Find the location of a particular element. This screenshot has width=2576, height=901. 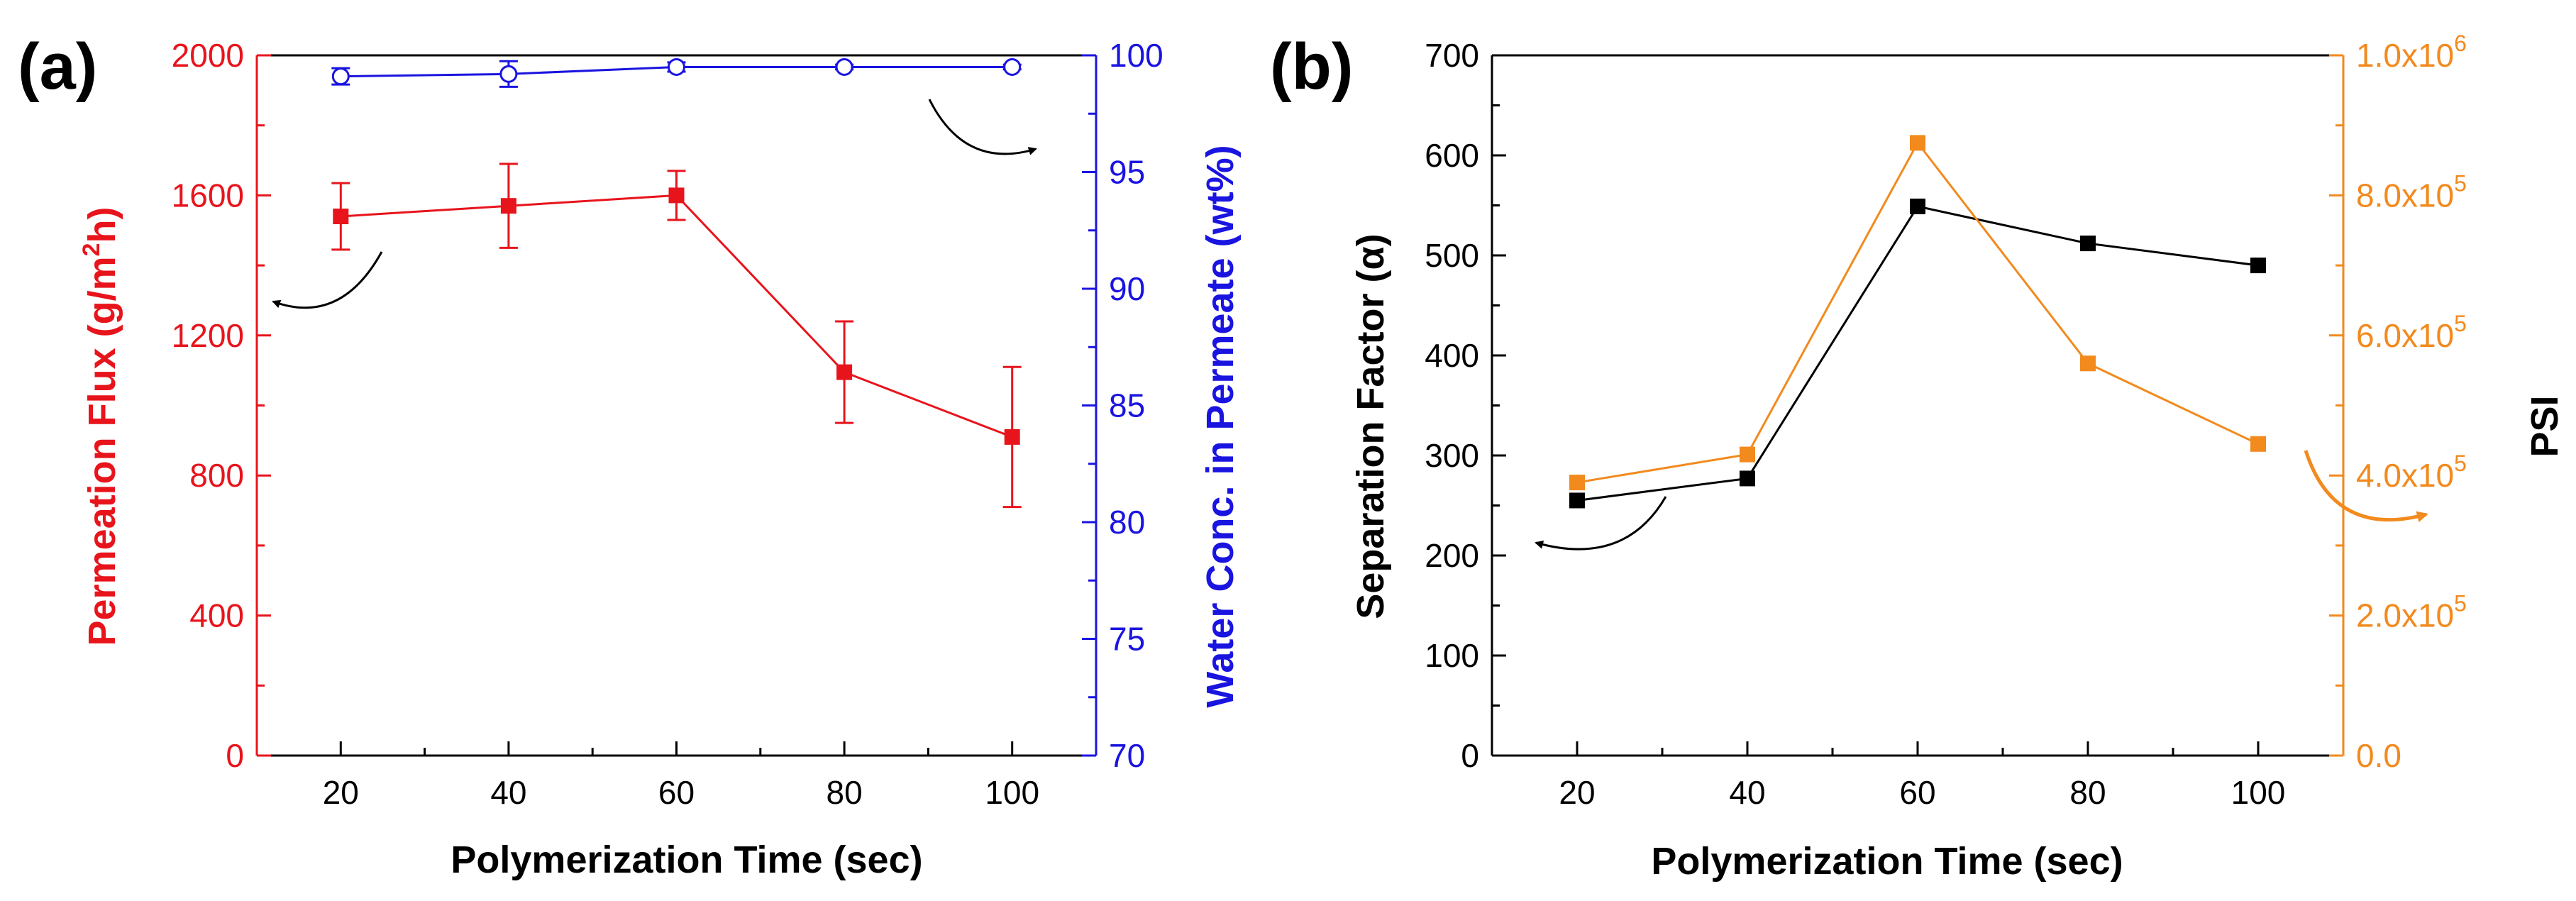

panel-b-left-tick-label: 100 is located at coordinates (1452, 655).